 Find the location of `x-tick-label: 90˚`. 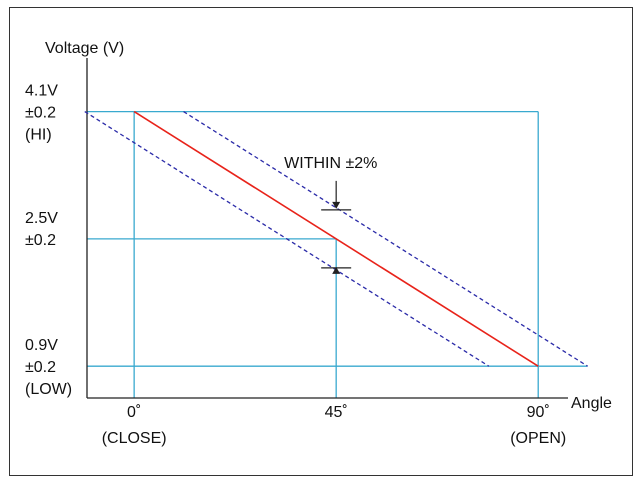

x-tick-label: 90˚ is located at coordinates (538, 412).